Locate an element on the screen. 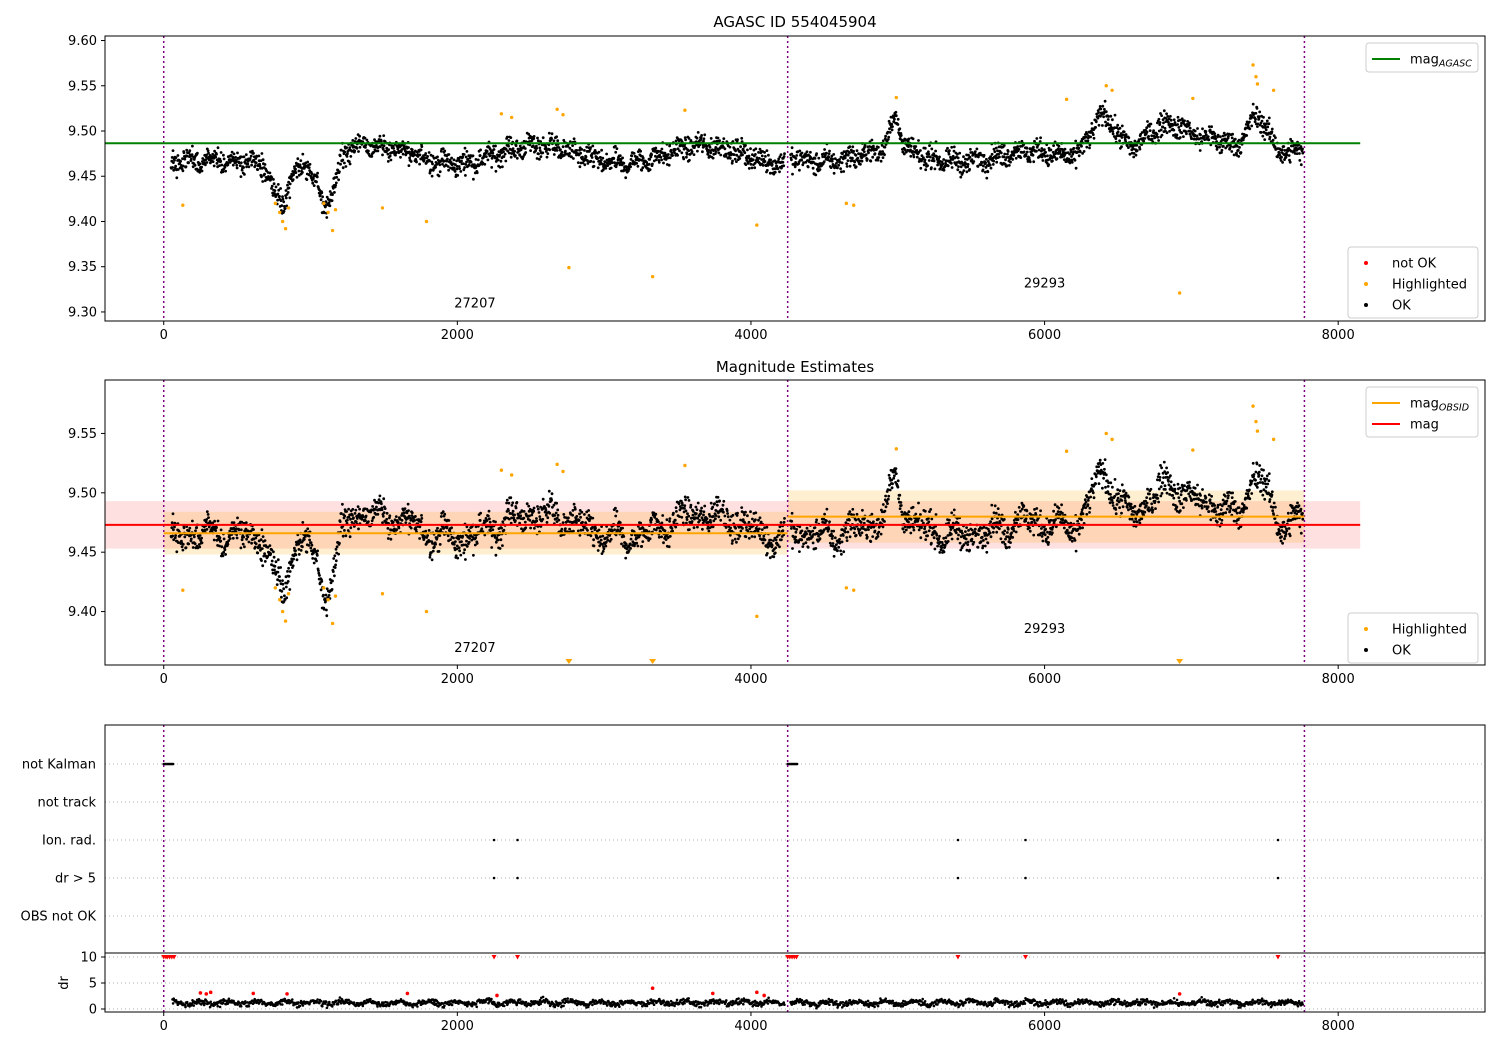 The width and height of the screenshot is (1500, 1050). p1-bottom-legend-label: OK is located at coordinates (1401, 306).